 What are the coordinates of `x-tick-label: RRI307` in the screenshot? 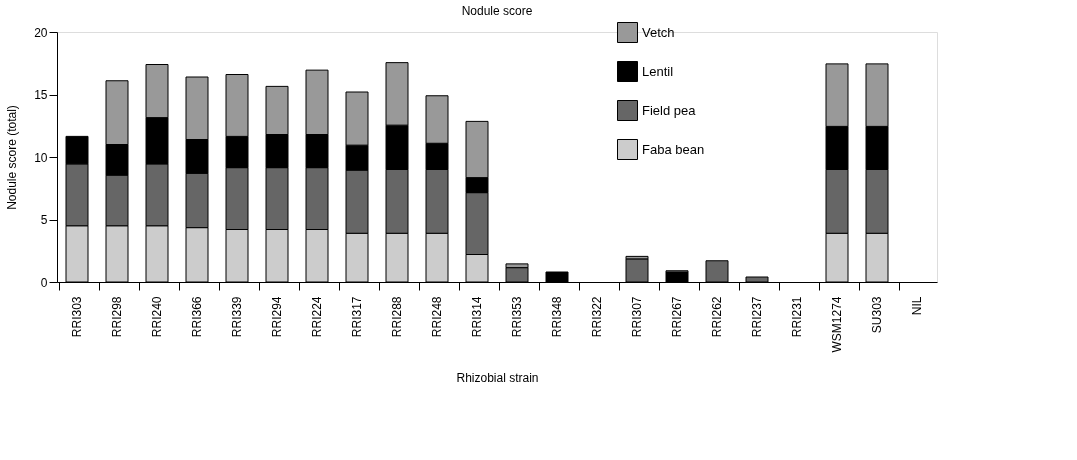 It's located at (637, 317).